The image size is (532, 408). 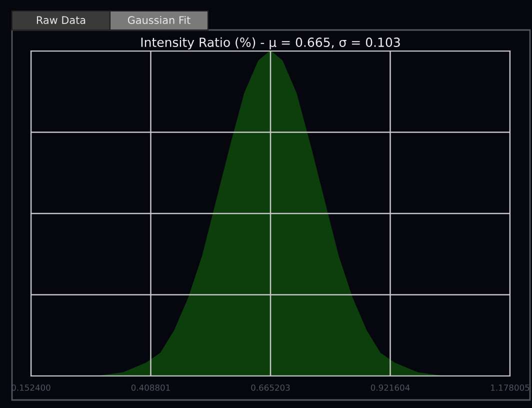 I want to click on x-tick-label: 0.152400, so click(x=31, y=387).